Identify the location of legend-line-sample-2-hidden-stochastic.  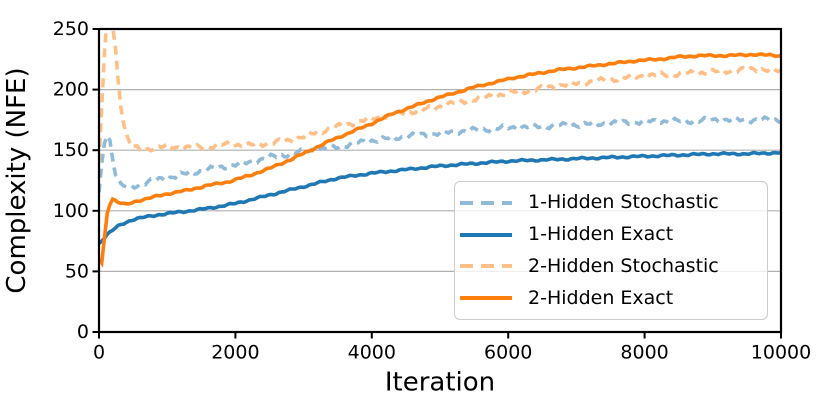
(486, 266).